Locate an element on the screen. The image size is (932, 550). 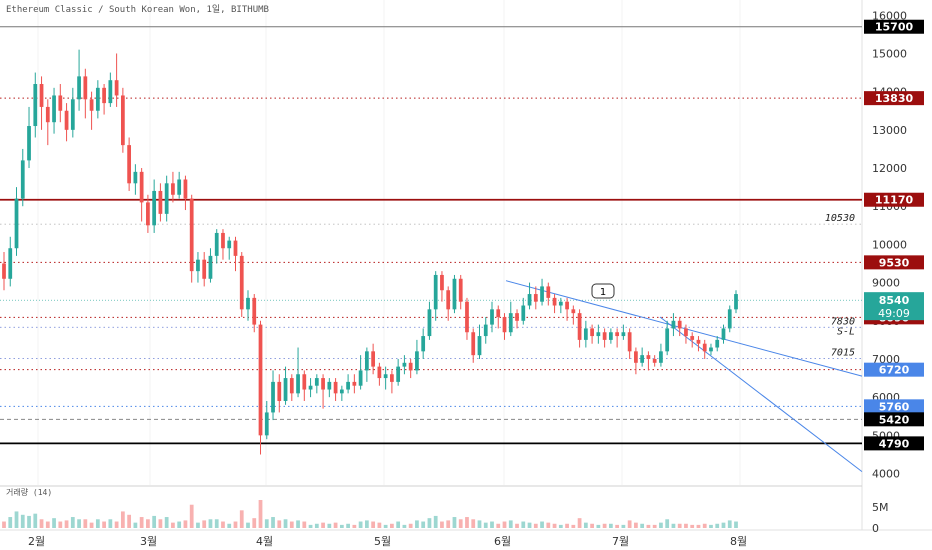
volume-tick-label: 0 is located at coordinates (875, 528).